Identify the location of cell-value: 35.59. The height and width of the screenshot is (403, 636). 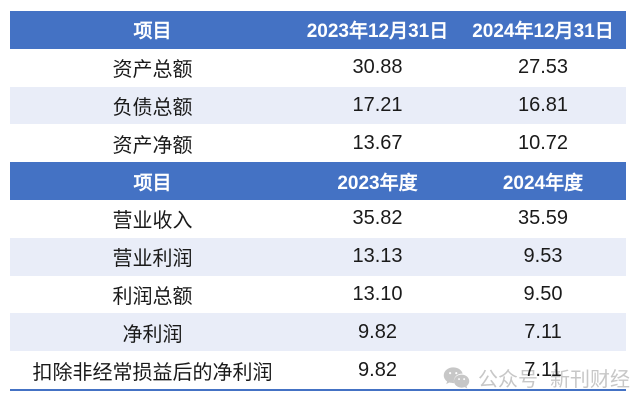
(543, 218).